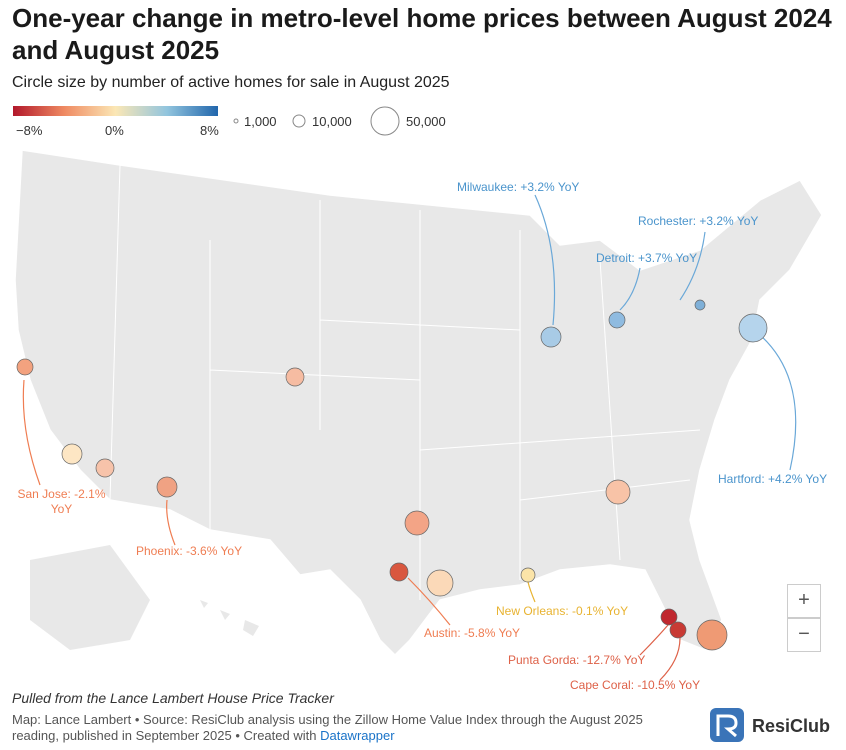 Image resolution: width=846 pixels, height=750 pixels. What do you see at coordinates (791, 726) in the screenshot?
I see `logo-text: ResiClub` at bounding box center [791, 726].